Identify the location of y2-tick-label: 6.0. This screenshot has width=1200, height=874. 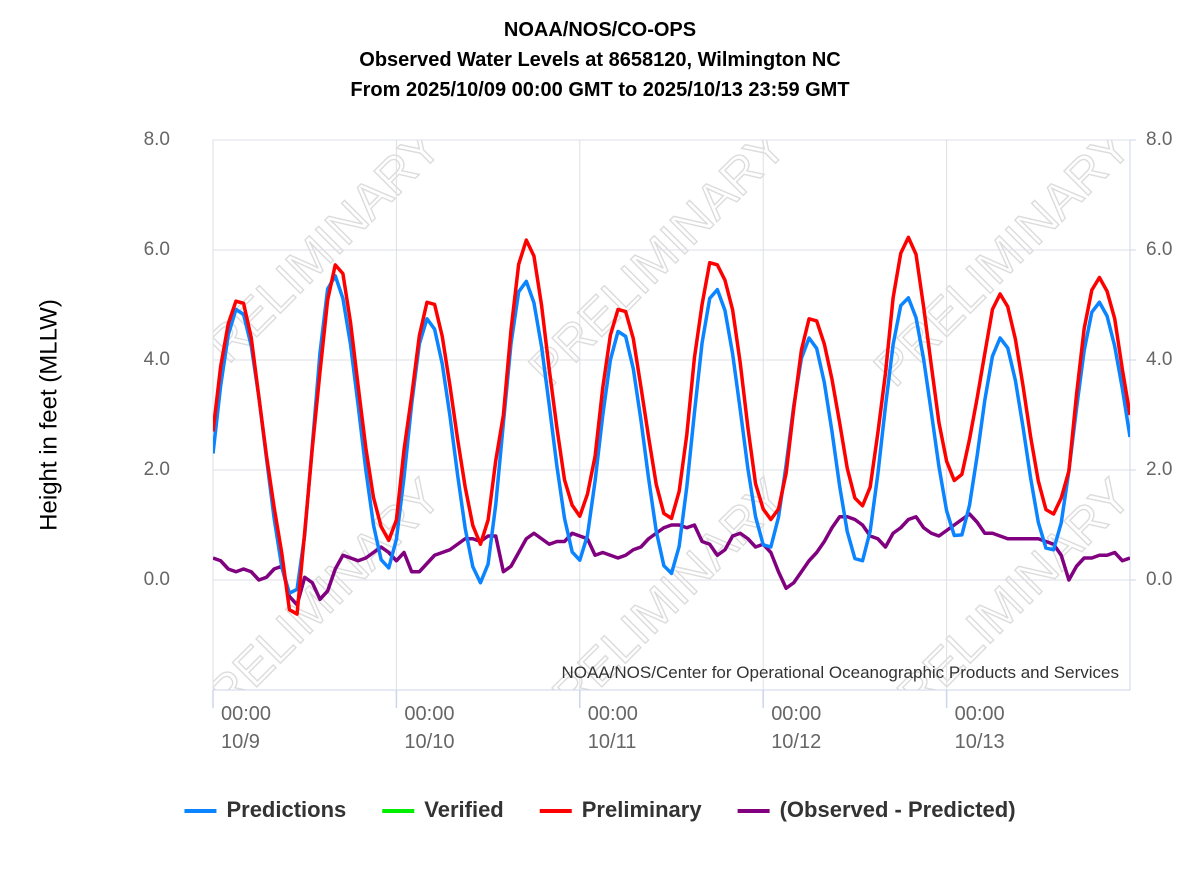
(1159, 249).